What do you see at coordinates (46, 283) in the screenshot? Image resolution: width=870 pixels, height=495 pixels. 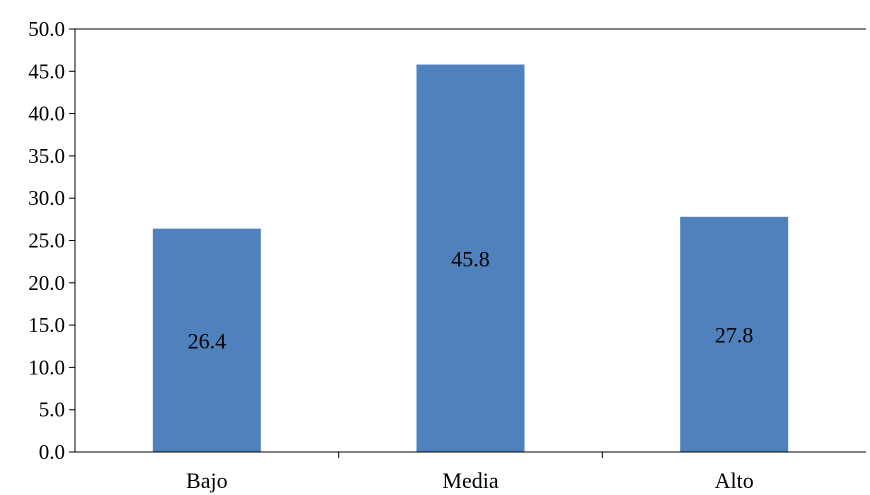 I see `y-tick-label: 20.0` at bounding box center [46, 283].